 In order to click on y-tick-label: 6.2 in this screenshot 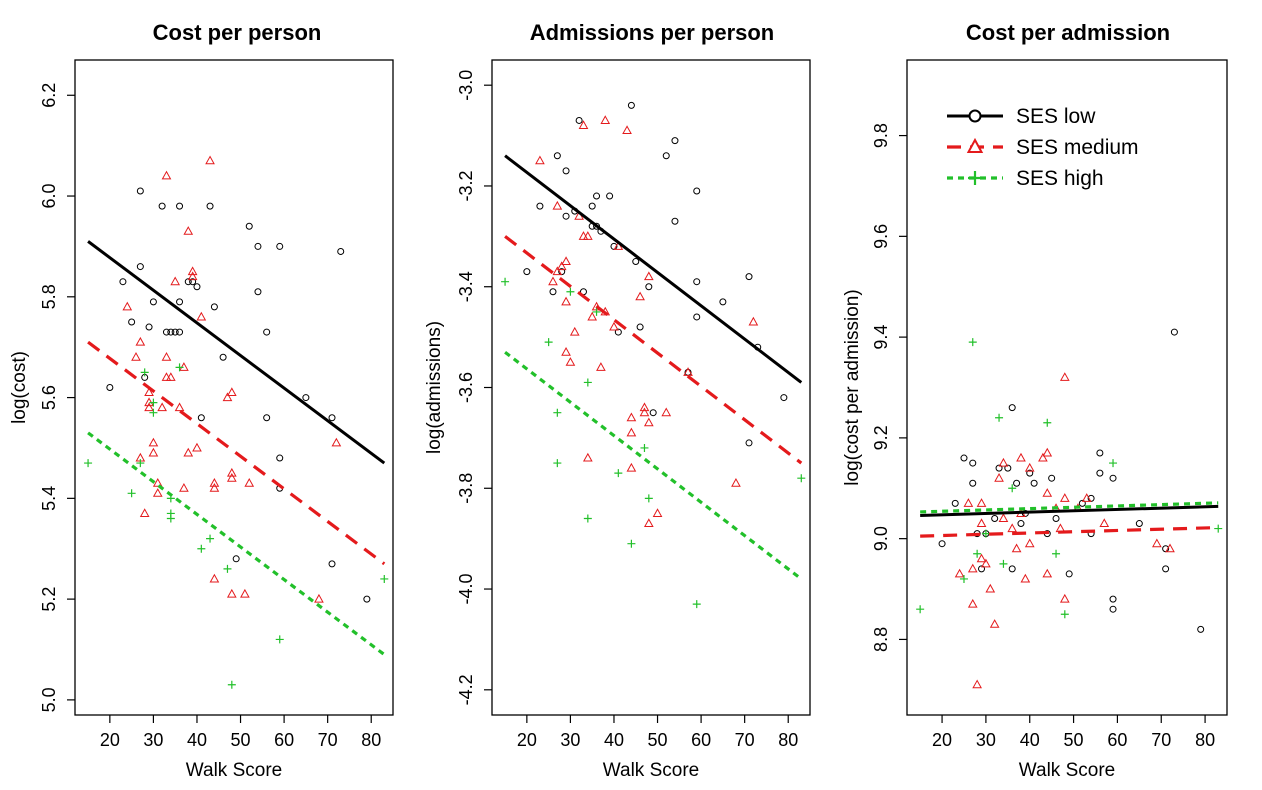, I will do `click(49, 95)`.